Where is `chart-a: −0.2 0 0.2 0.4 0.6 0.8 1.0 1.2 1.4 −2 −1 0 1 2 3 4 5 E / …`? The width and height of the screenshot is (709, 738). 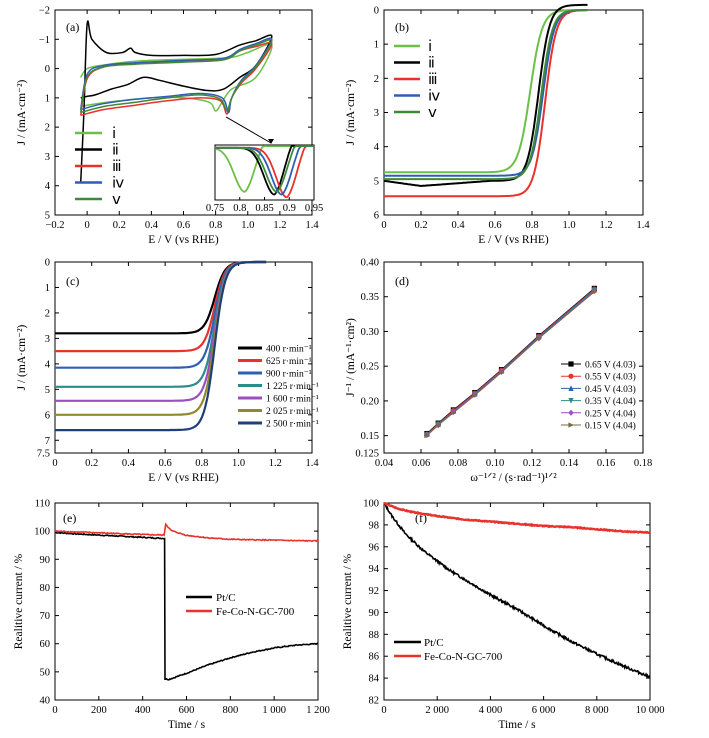
chart-a: −0.2 0 0.2 0.4 0.6 0.8 1.0 1.2 1.4 −2 −1 0 1 2 3 4 5 E / … is located at coordinates (169, 126).